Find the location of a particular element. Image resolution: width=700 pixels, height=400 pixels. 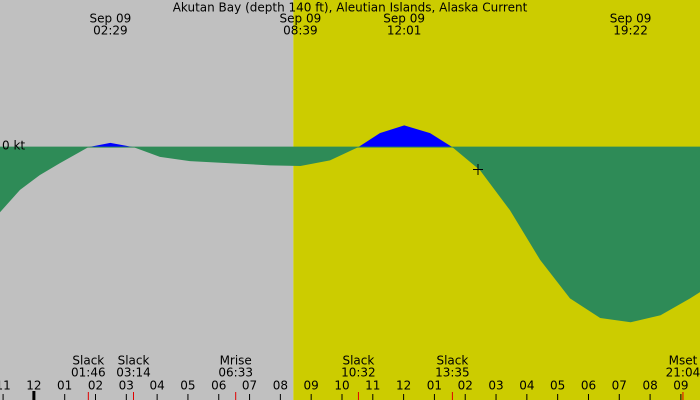

event-time: 06:33 is located at coordinates (235, 373).